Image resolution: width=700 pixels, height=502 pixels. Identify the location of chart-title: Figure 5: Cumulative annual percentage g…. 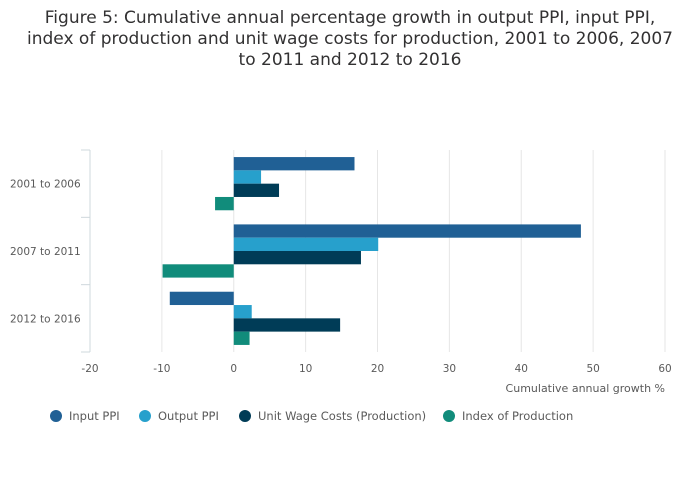
(350, 39).